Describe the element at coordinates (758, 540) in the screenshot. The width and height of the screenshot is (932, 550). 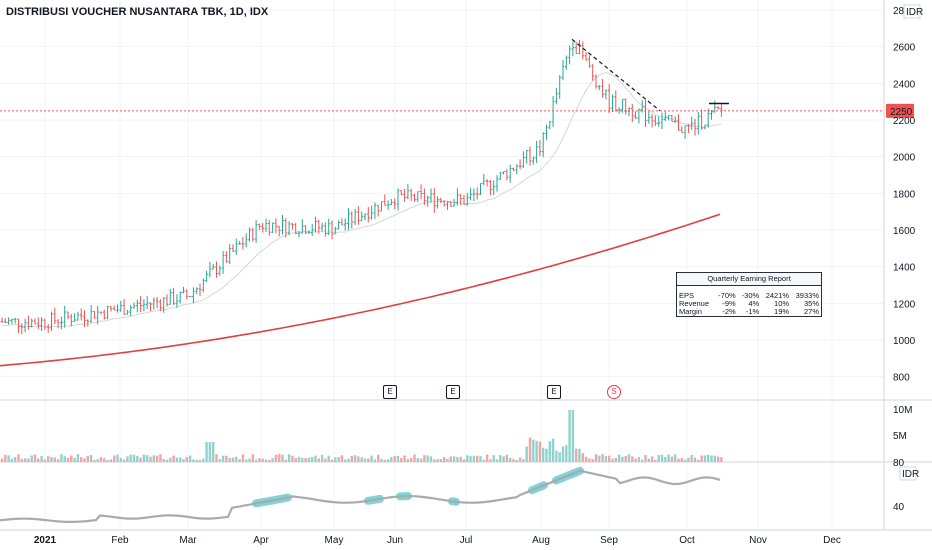
I see `x-tick-label: Nov` at that location.